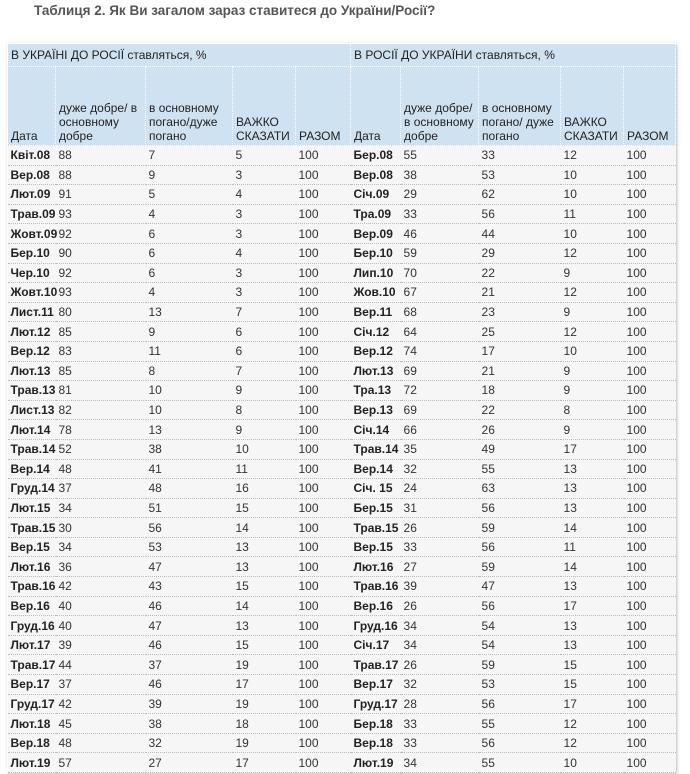 This screenshot has width=690, height=774. What do you see at coordinates (264, 488) in the screenshot?
I see `ukraine-hard-to-say-cell: 16` at bounding box center [264, 488].